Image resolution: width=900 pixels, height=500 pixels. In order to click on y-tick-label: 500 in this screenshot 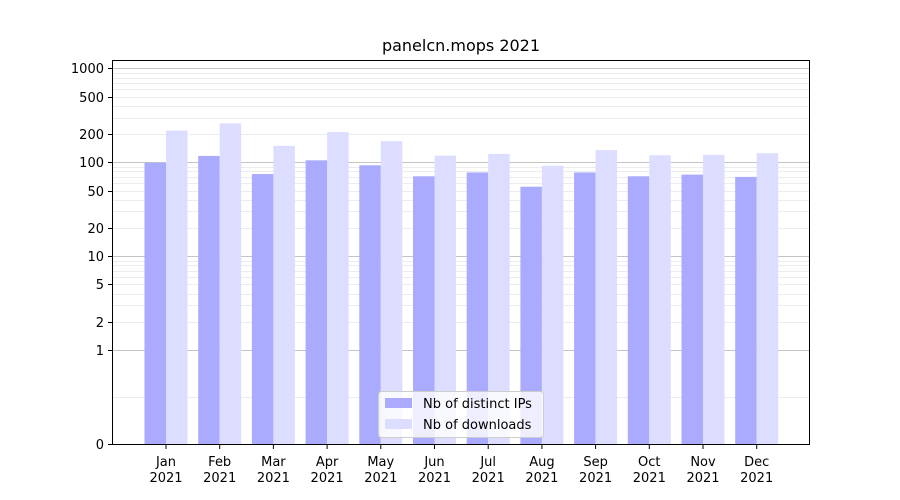, I will do `click(91, 98)`.